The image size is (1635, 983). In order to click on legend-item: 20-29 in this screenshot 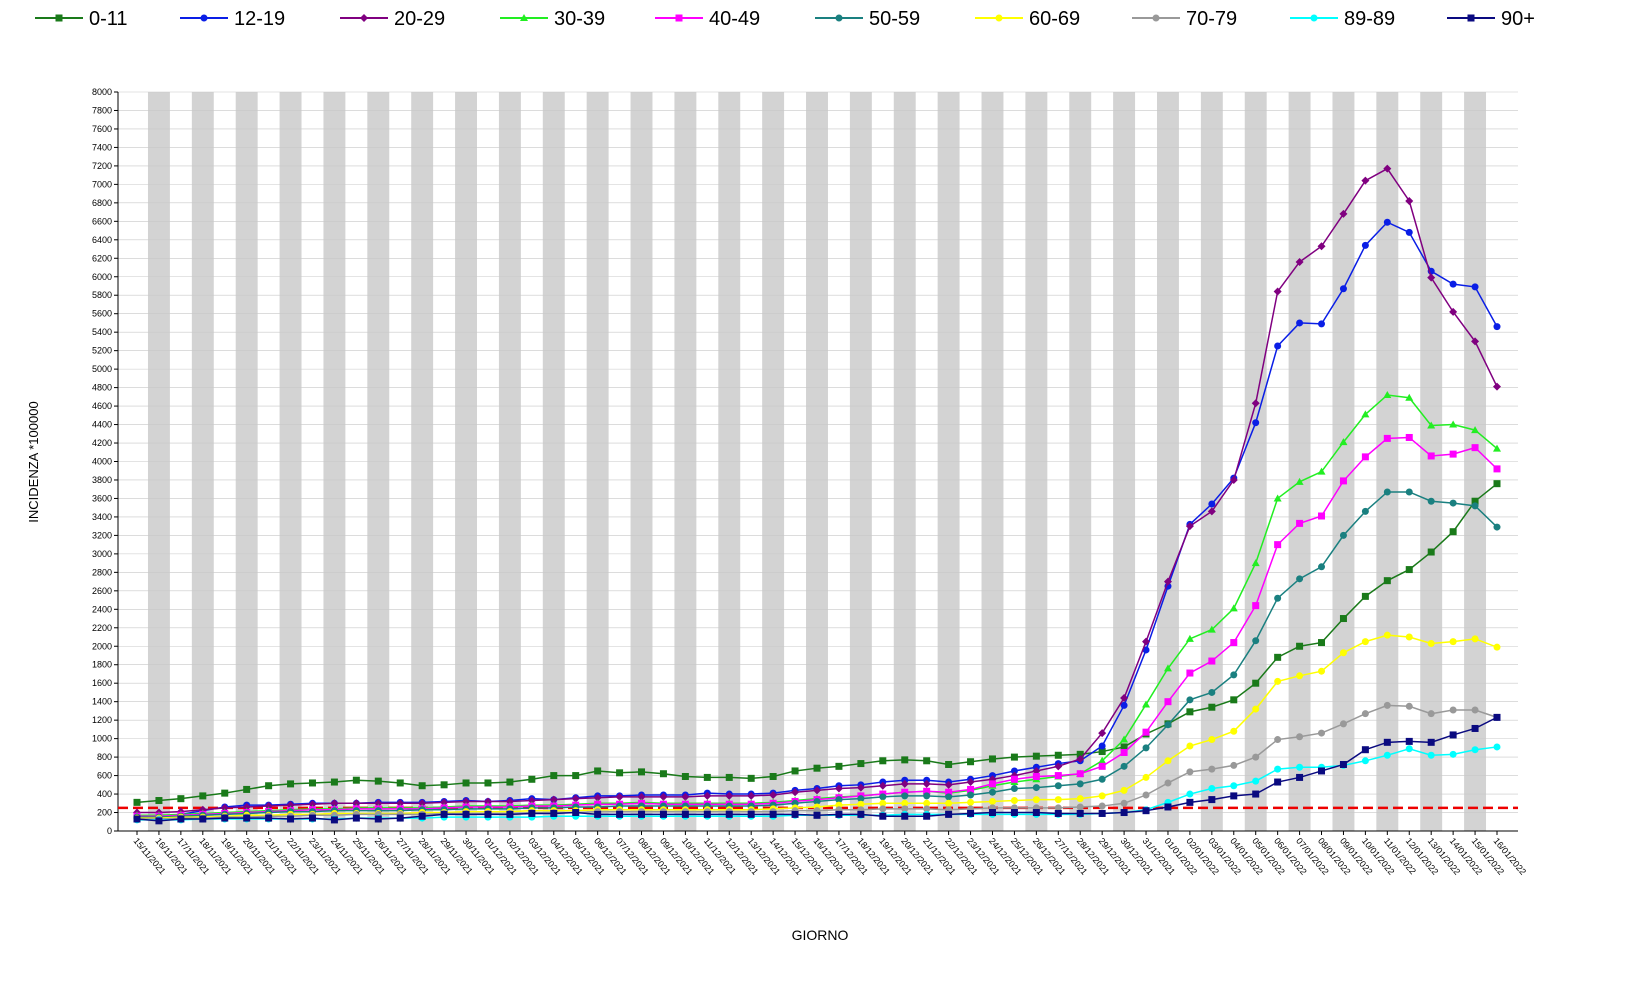, I will do `click(392, 19)`.